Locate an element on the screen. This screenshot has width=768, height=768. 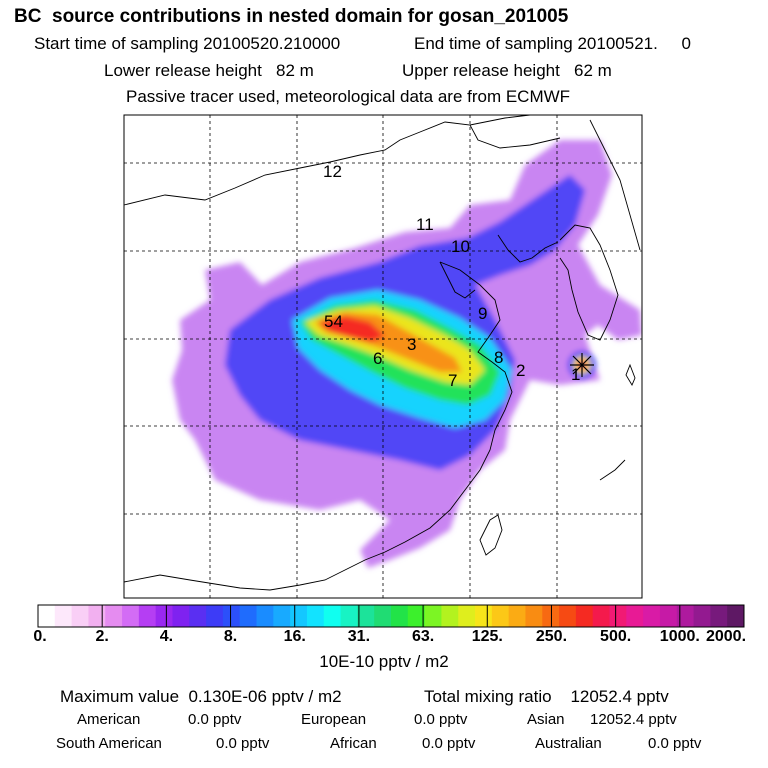
region-name: Asian is located at coordinates (546, 719).